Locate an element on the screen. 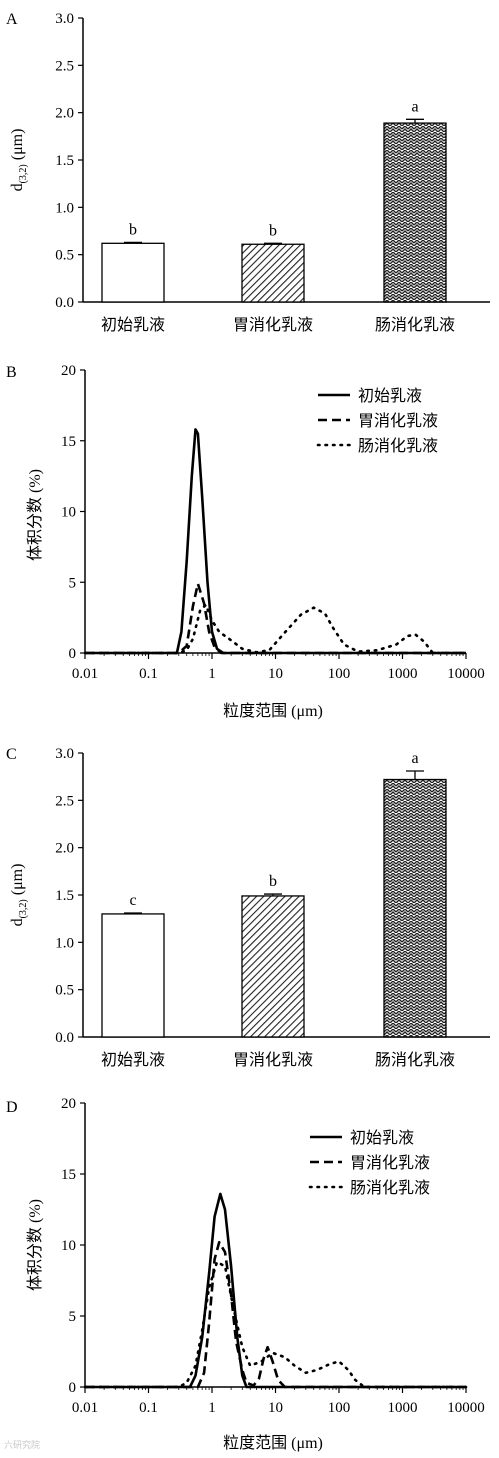 The image size is (499, 1458). x-axis-label-d: 粒度范围 (μm) is located at coordinates (273, 1443).